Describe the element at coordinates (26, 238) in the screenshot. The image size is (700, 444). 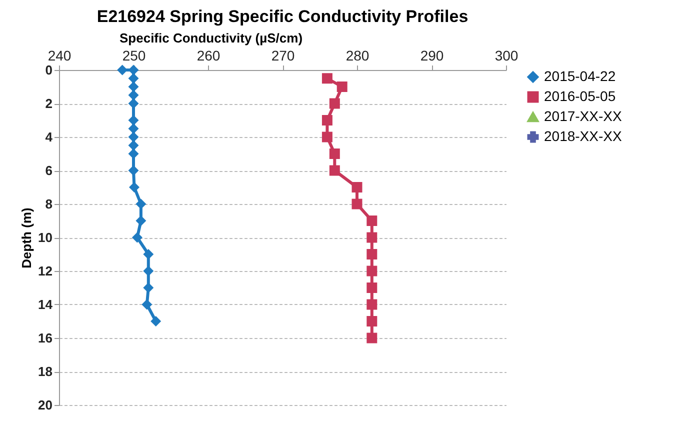
I see `y-axis-title: Depth (m)` at that location.